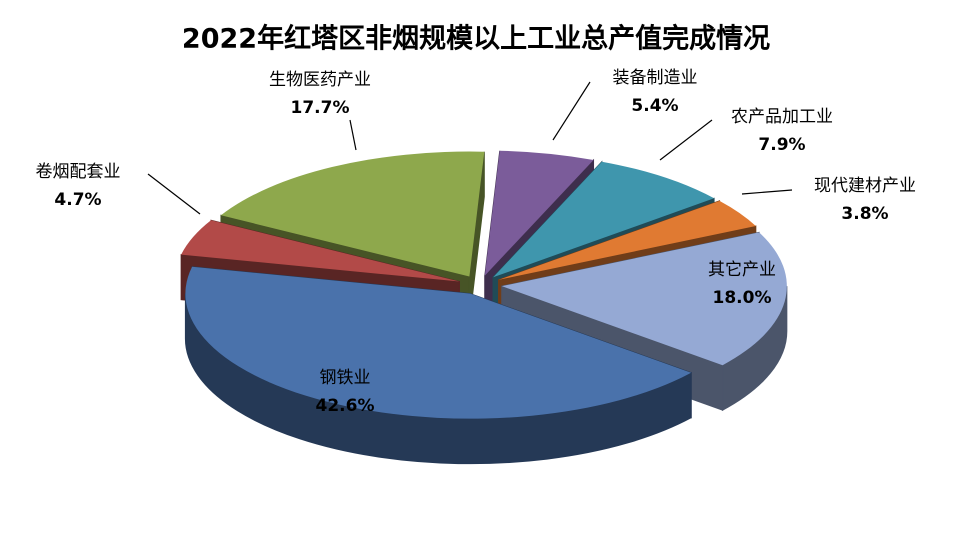 This screenshot has height=556, width=953. What do you see at coordinates (781, 145) in the screenshot?
I see `value-label: 7.9%` at bounding box center [781, 145].